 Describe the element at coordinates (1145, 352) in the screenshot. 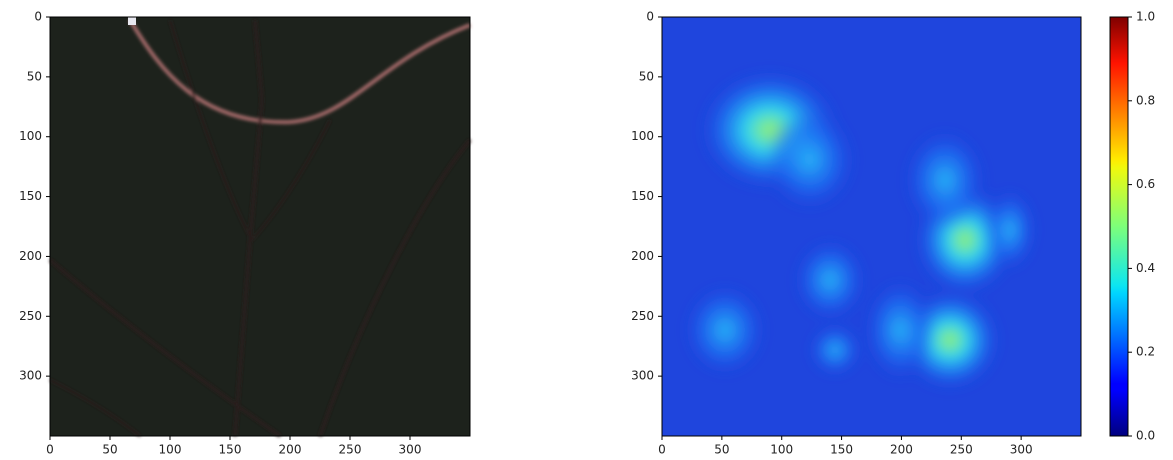

I see `colorbar-tick-label: 0.2` at that location.